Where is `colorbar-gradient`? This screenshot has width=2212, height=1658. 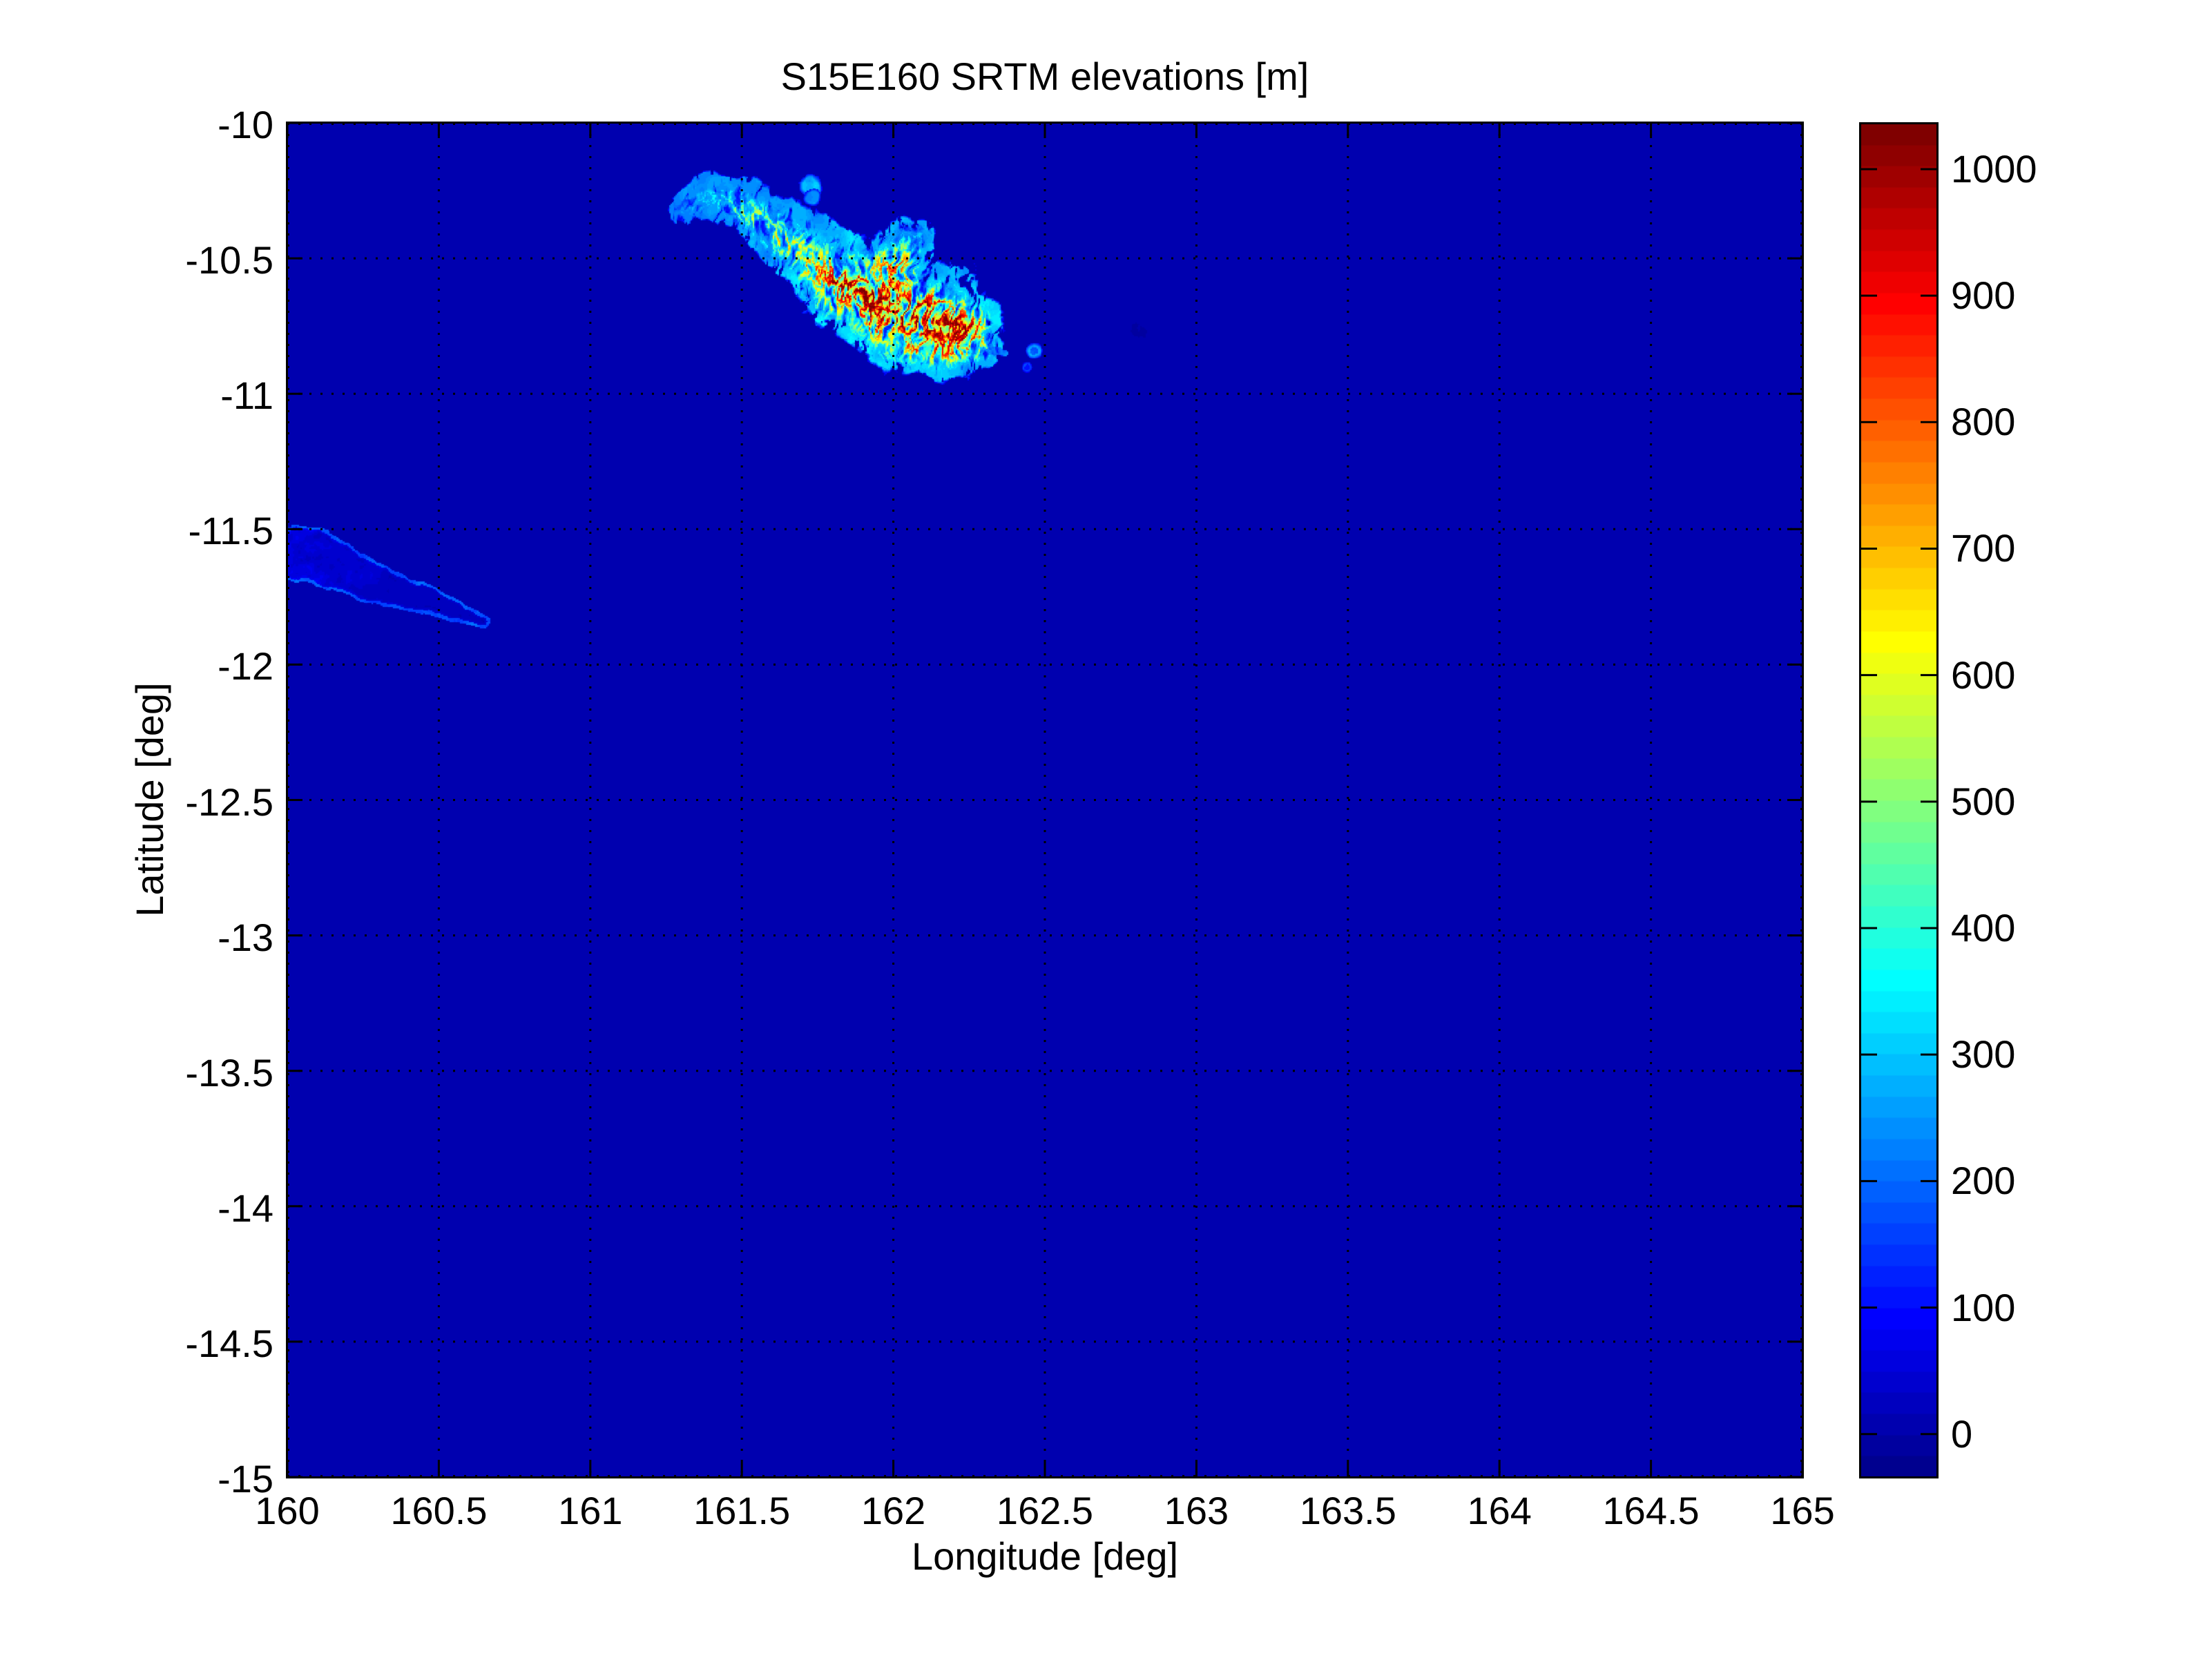 colorbar-gradient is located at coordinates (1899, 800).